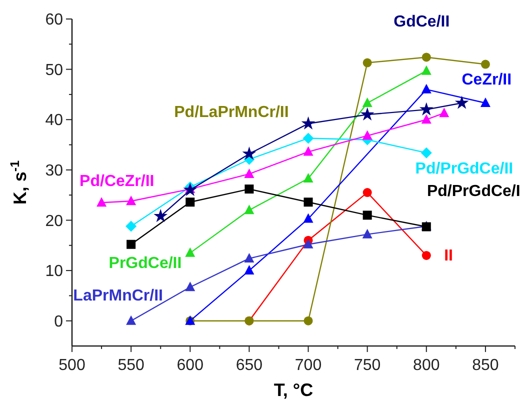  Describe the element at coordinates (294, 390) in the screenshot. I see `x-axis-title: T, °C` at that location.